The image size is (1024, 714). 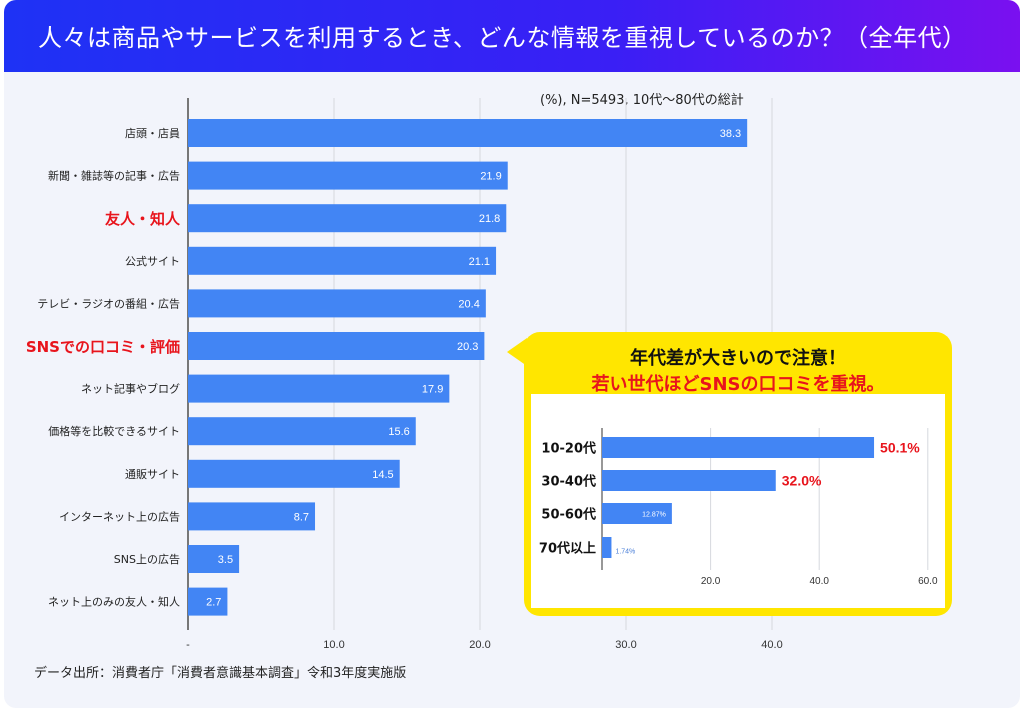 What do you see at coordinates (490, 177) in the screenshot?
I see `bar-value-label: 21.9` at bounding box center [490, 177].